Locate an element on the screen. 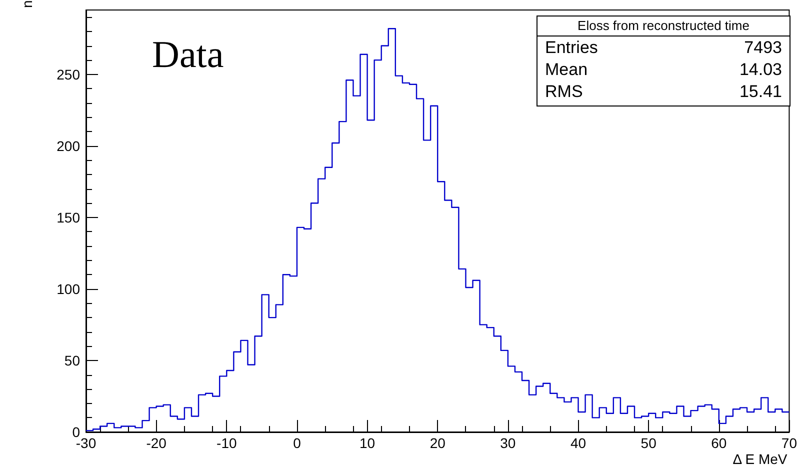 The height and width of the screenshot is (472, 800). x-tick-label: 20 is located at coordinates (438, 443).